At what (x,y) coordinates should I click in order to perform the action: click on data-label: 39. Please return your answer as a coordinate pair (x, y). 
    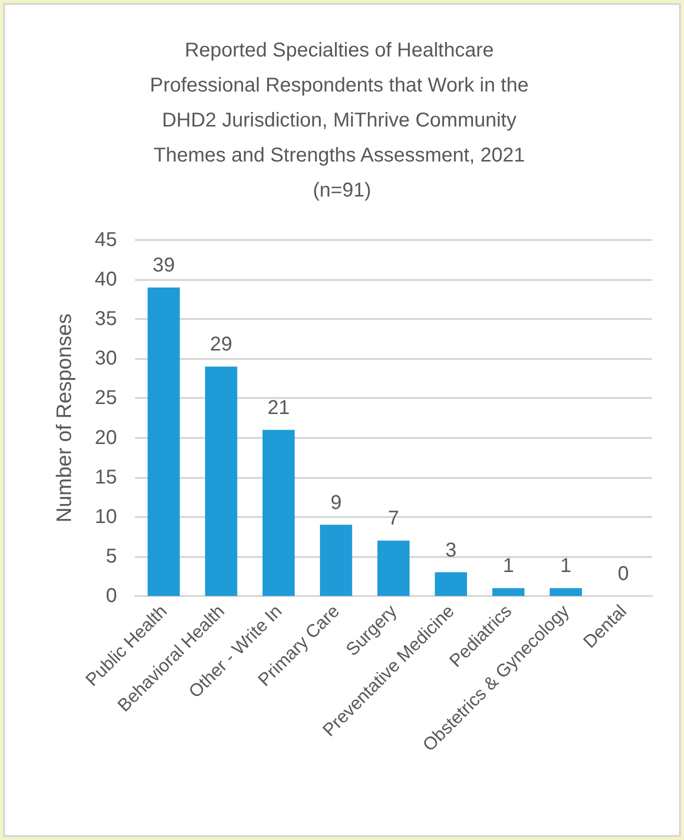
    Looking at the image, I should click on (163, 265).